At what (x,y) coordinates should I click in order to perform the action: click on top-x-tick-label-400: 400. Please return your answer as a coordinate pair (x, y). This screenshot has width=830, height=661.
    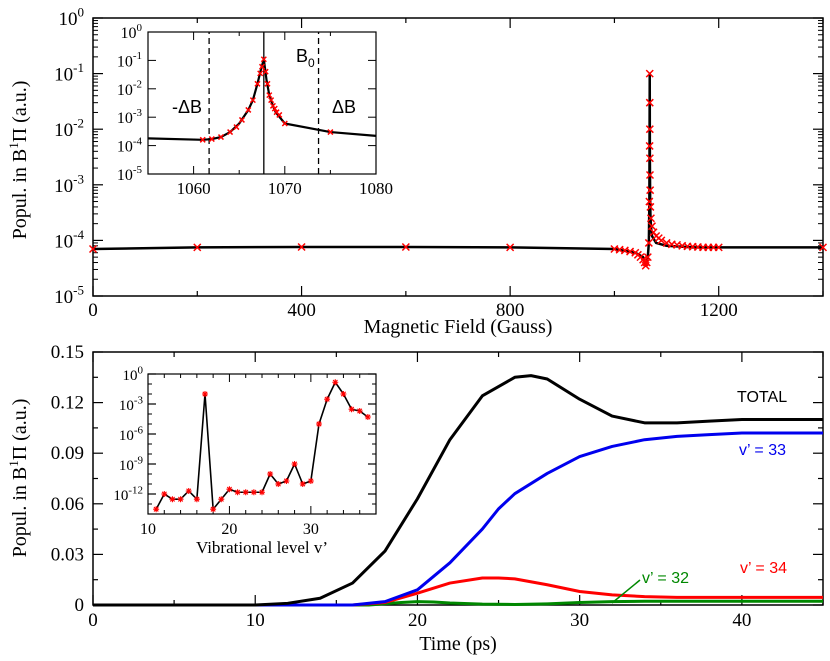
    Looking at the image, I should click on (301, 310).